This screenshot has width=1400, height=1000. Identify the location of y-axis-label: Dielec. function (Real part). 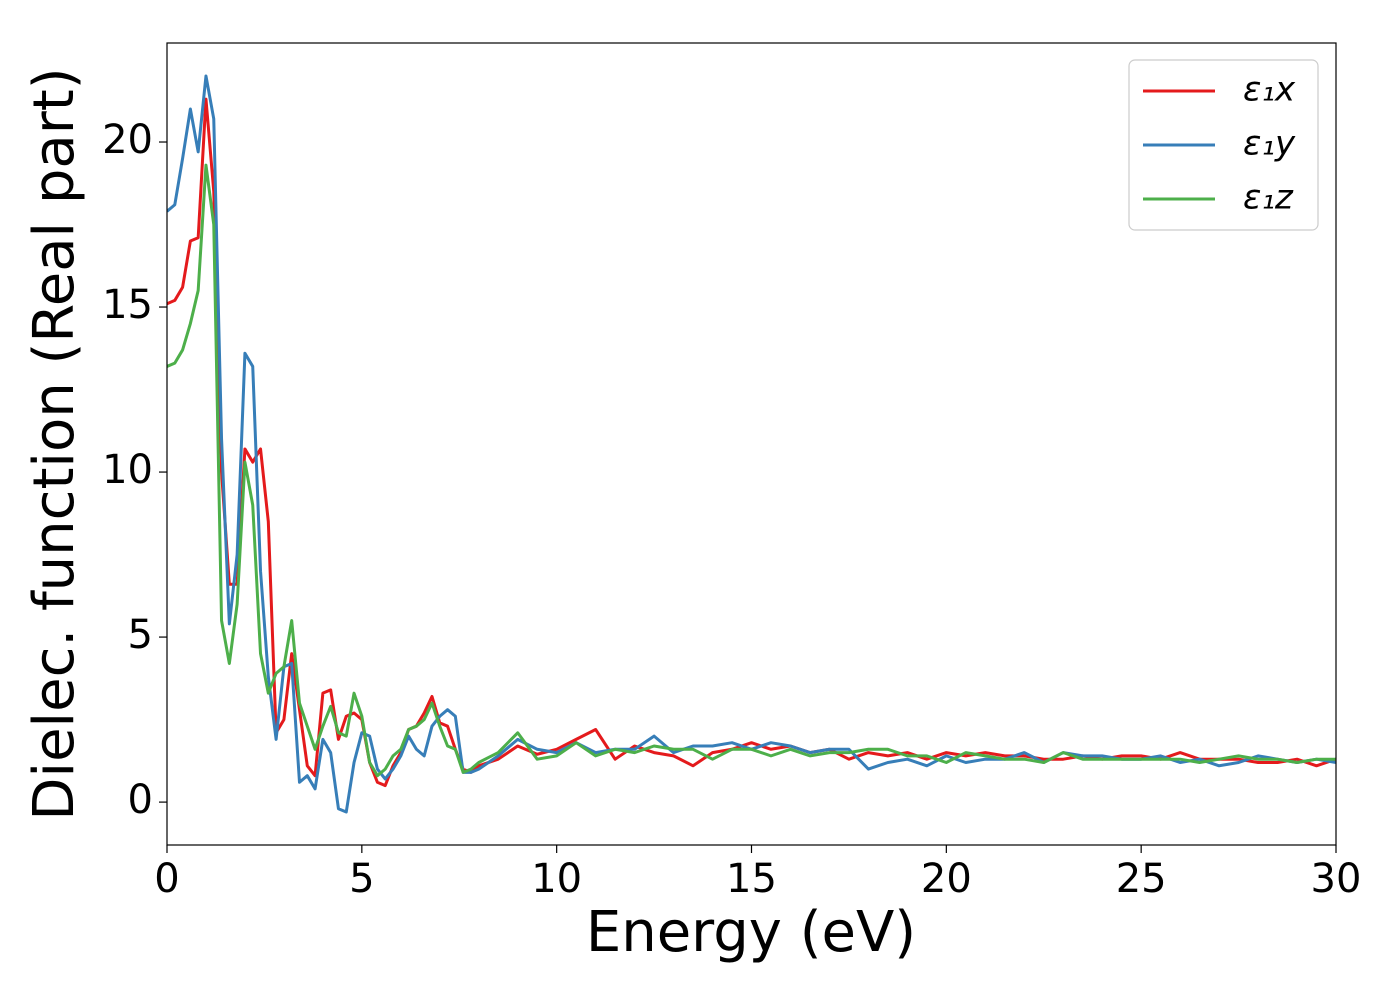
(54, 443).